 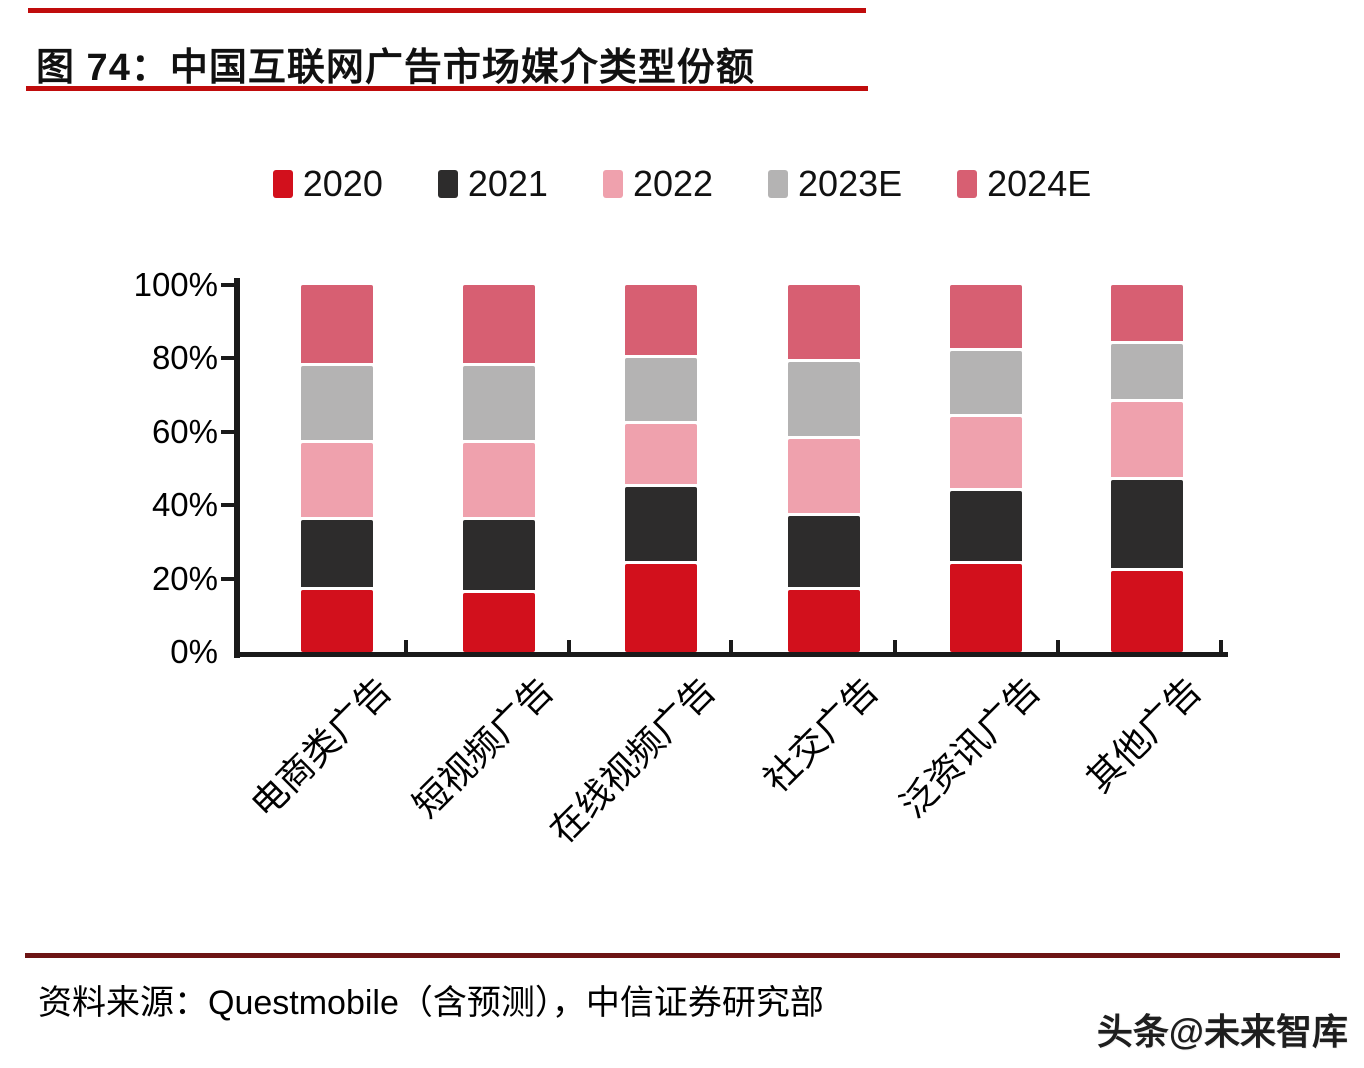 What do you see at coordinates (967, 184) in the screenshot?
I see `legend-swatch-icon-2024E` at bounding box center [967, 184].